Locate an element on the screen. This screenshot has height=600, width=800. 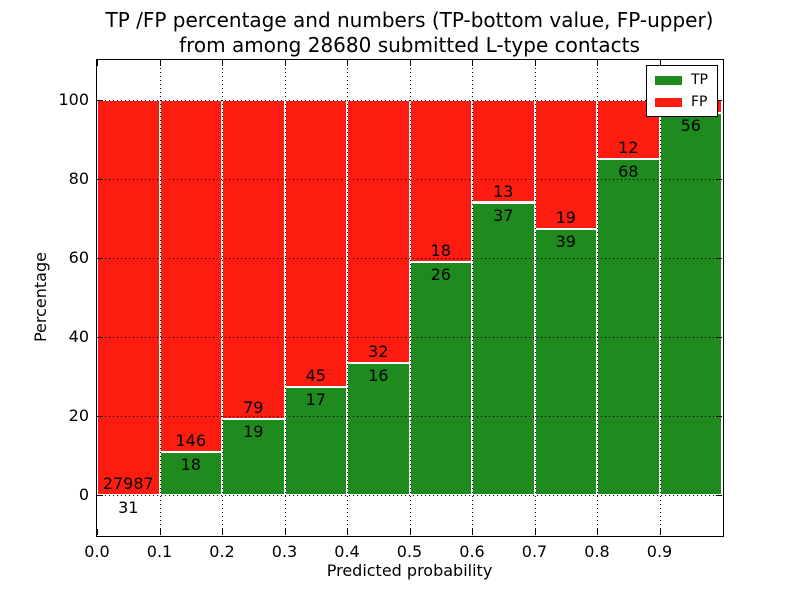
x-tick-label: 0.1 is located at coordinates (159, 551).